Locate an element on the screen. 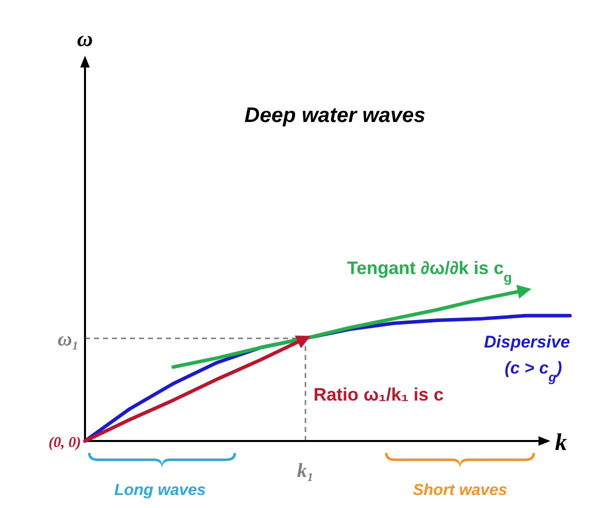 The height and width of the screenshot is (508, 590). series-label: Tengant ∂ω/∂k is c$_{g}$ is located at coordinates (429, 271).